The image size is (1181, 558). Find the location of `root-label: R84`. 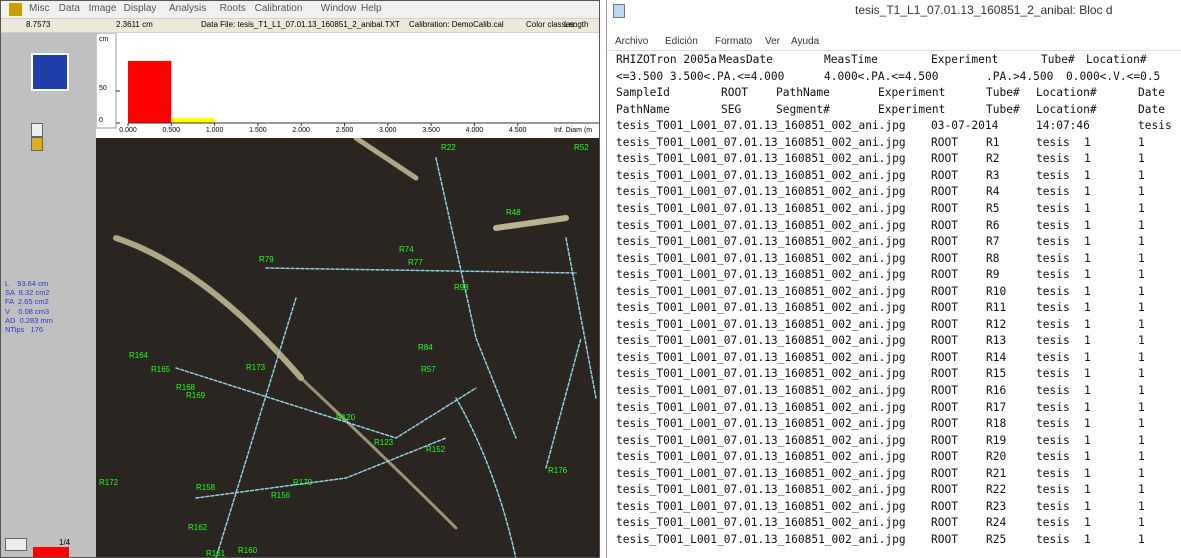

root-label: R84 is located at coordinates (425, 347).